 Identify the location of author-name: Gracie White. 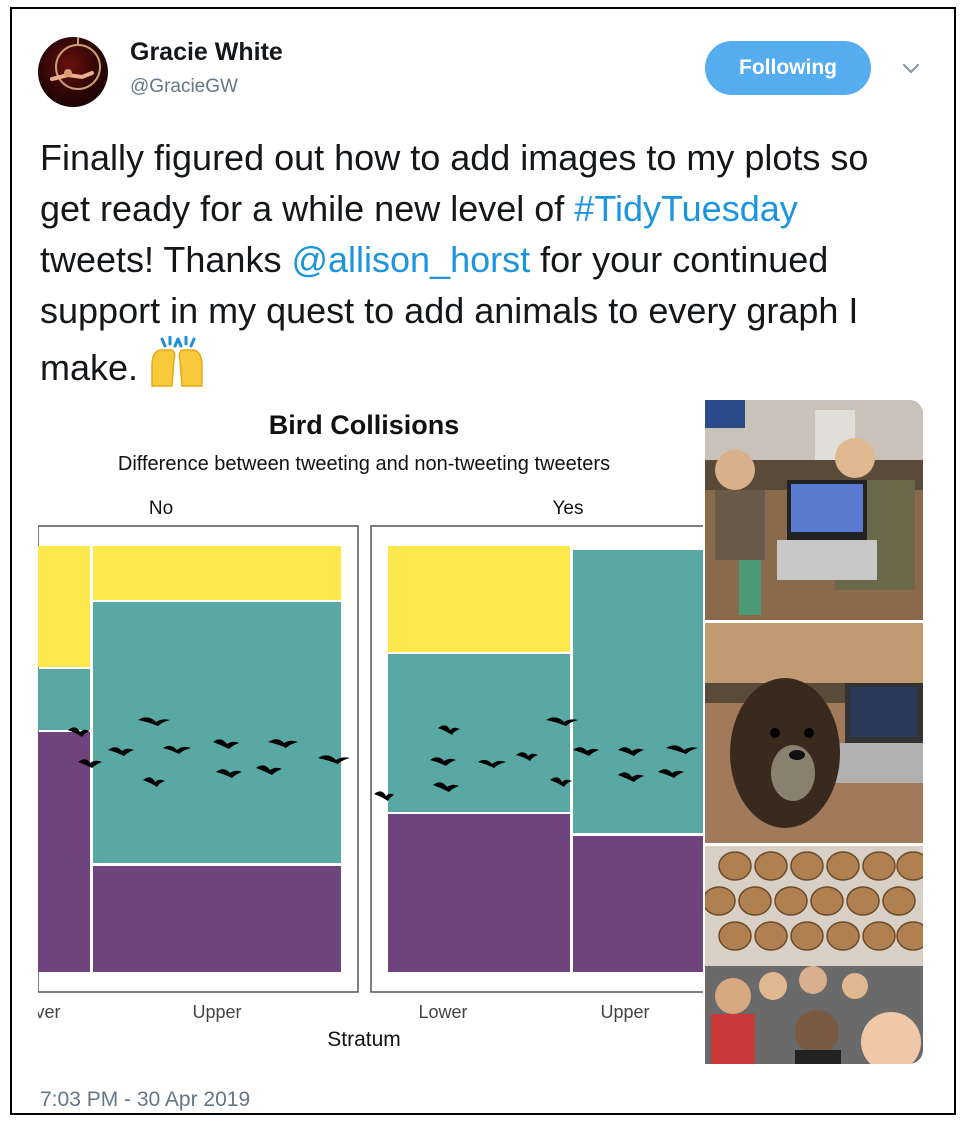
(206, 52).